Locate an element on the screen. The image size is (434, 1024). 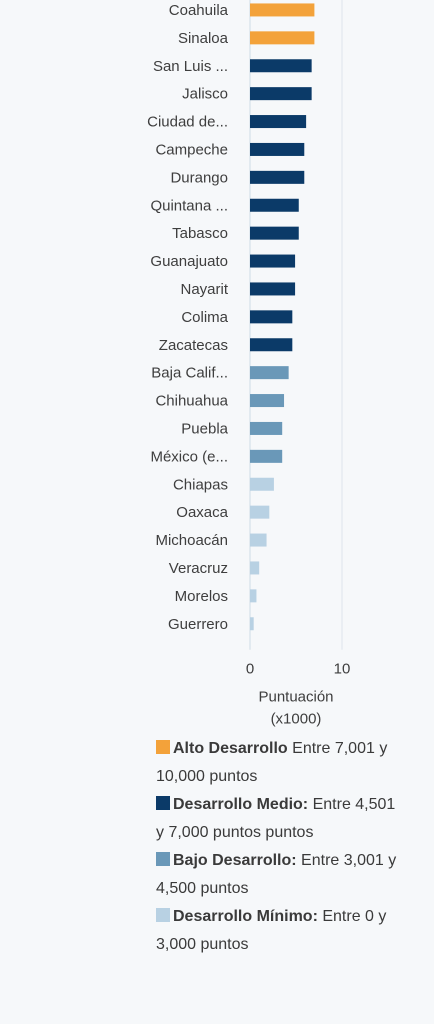
category-label: Chiapas is located at coordinates (200, 484).